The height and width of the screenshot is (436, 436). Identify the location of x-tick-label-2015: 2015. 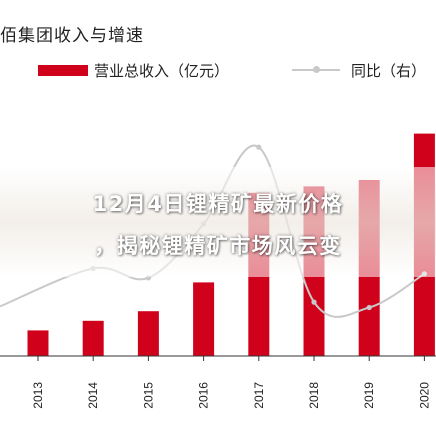
(148, 395).